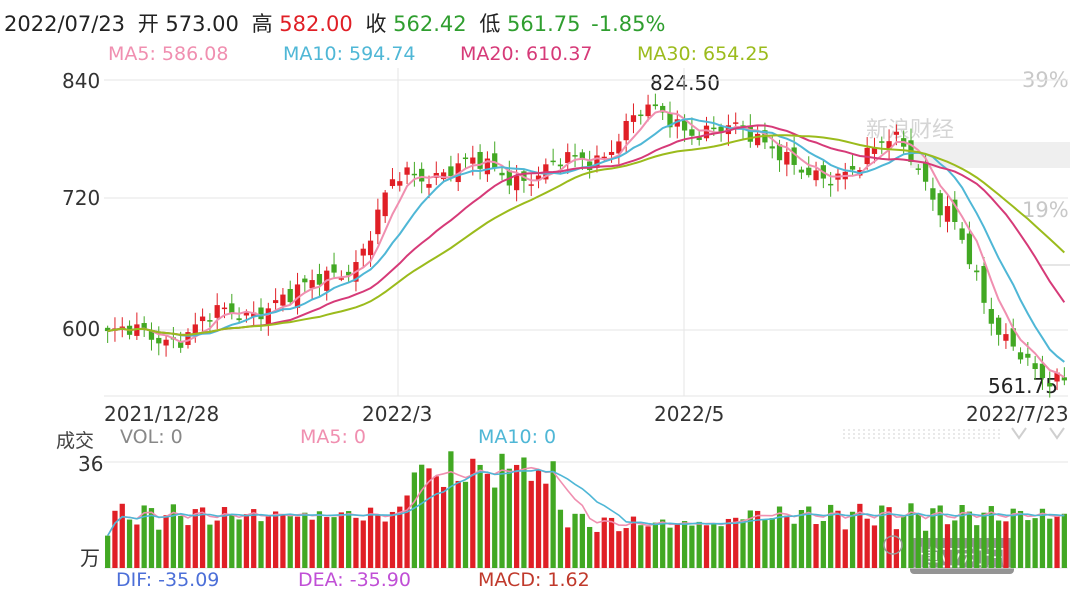  What do you see at coordinates (151, 437) in the screenshot?
I see `vol-value: VOL: 0` at bounding box center [151, 437].